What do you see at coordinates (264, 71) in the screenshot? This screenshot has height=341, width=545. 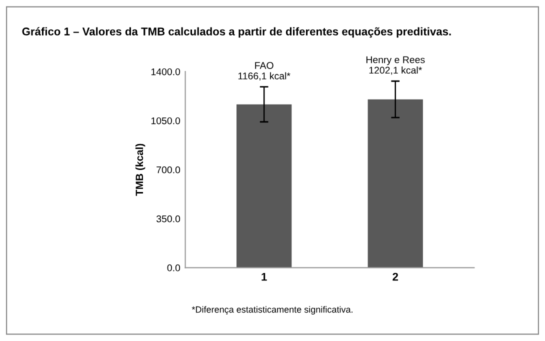 I see `data-label: FAO 1166,1 kcal*` at bounding box center [264, 71].